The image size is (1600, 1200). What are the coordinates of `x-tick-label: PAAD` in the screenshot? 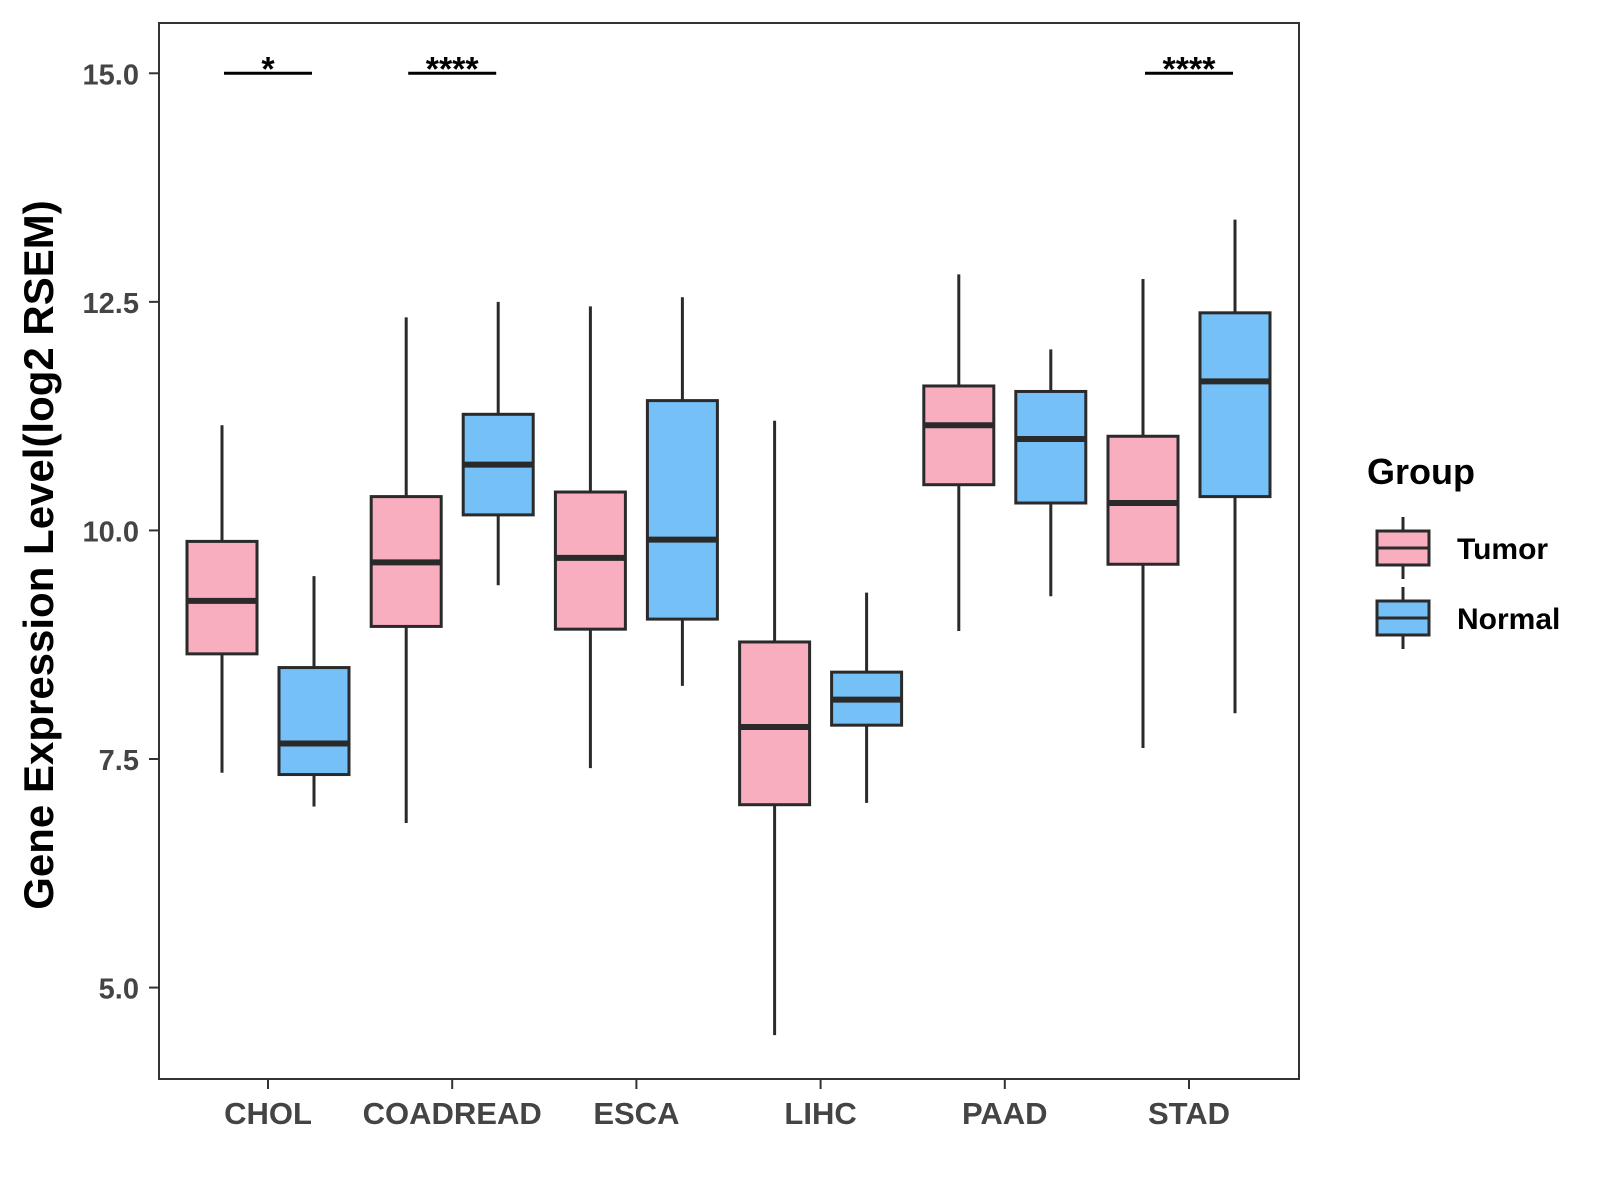 It's located at (1005, 1113).